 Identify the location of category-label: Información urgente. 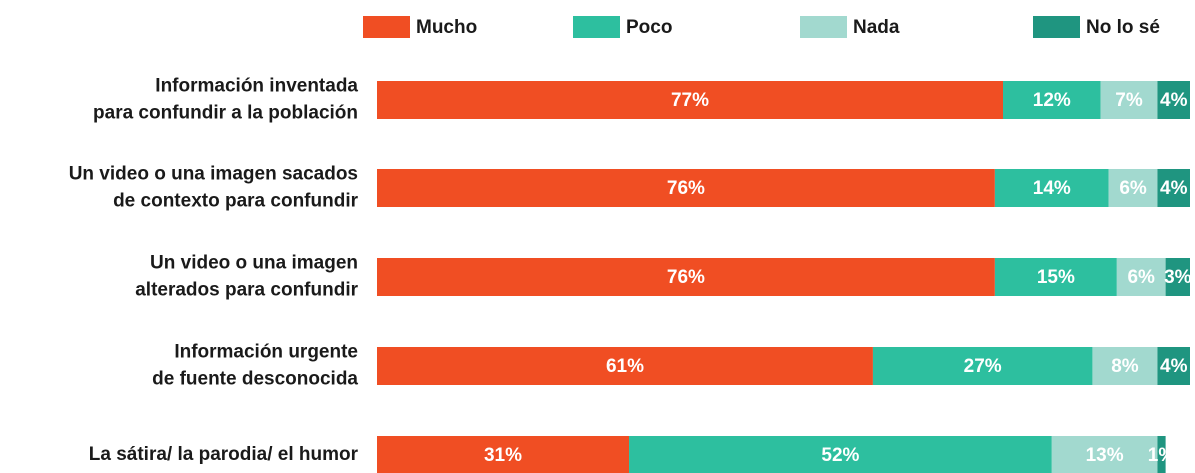
(266, 352).